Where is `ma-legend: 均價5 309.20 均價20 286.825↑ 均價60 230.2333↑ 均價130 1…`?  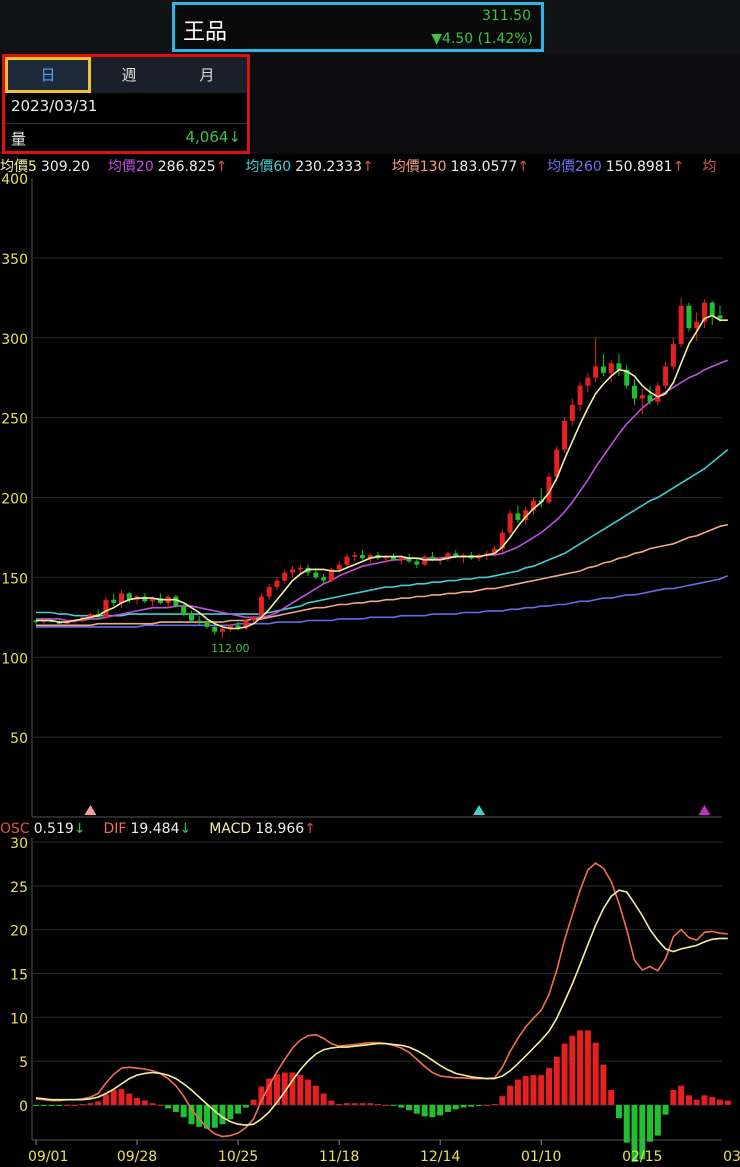 ma-legend: 均價5 309.20 均價20 286.825↑ 均價60 230.2333↑ 均價130 1… is located at coordinates (369, 166).